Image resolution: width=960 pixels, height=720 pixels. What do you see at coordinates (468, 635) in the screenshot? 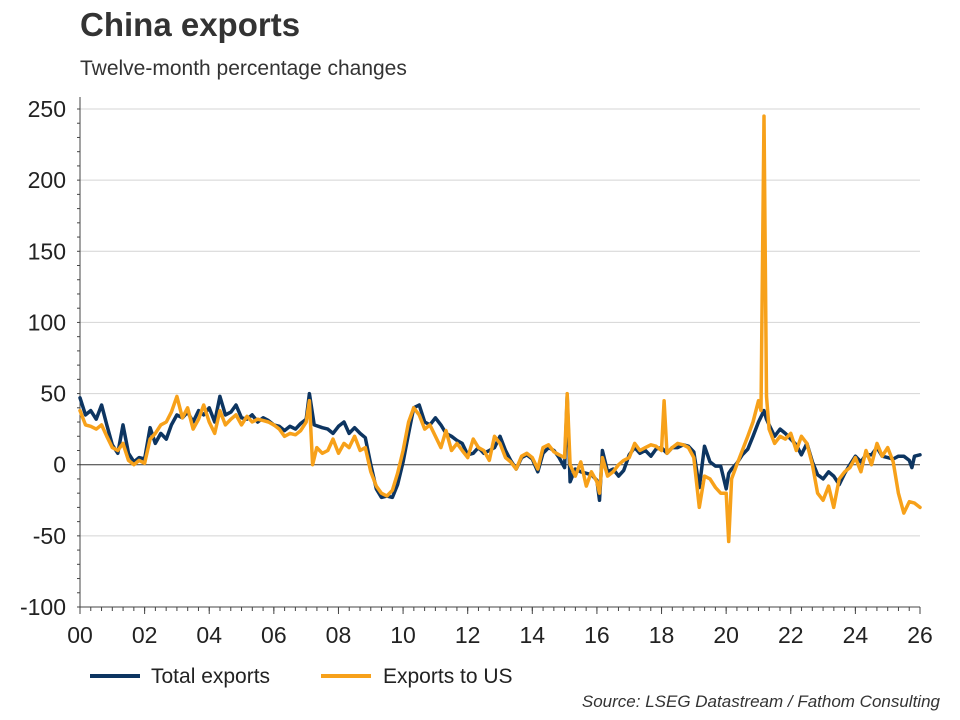
I see `x-tick-label: 12` at bounding box center [468, 635].